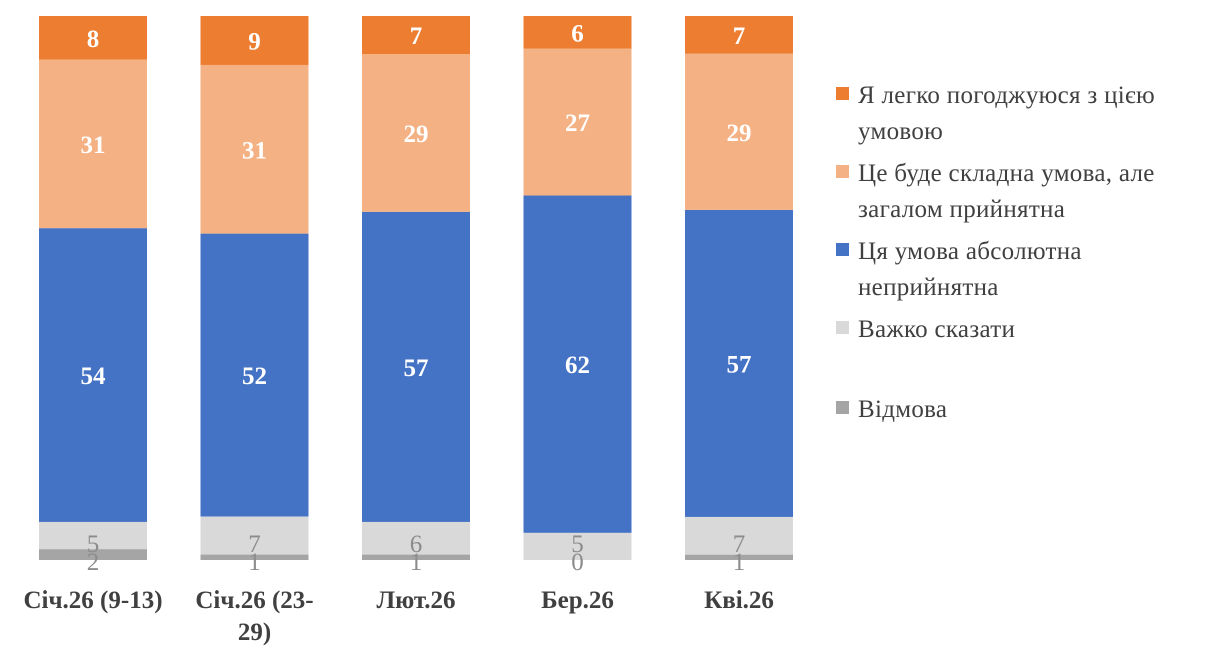 Image resolution: width=1223 pixels, height=659 pixels. I want to click on legend-item-absolutely-unacceptable: Ця умова абсолютна неприйнятна, so click(1026, 270).